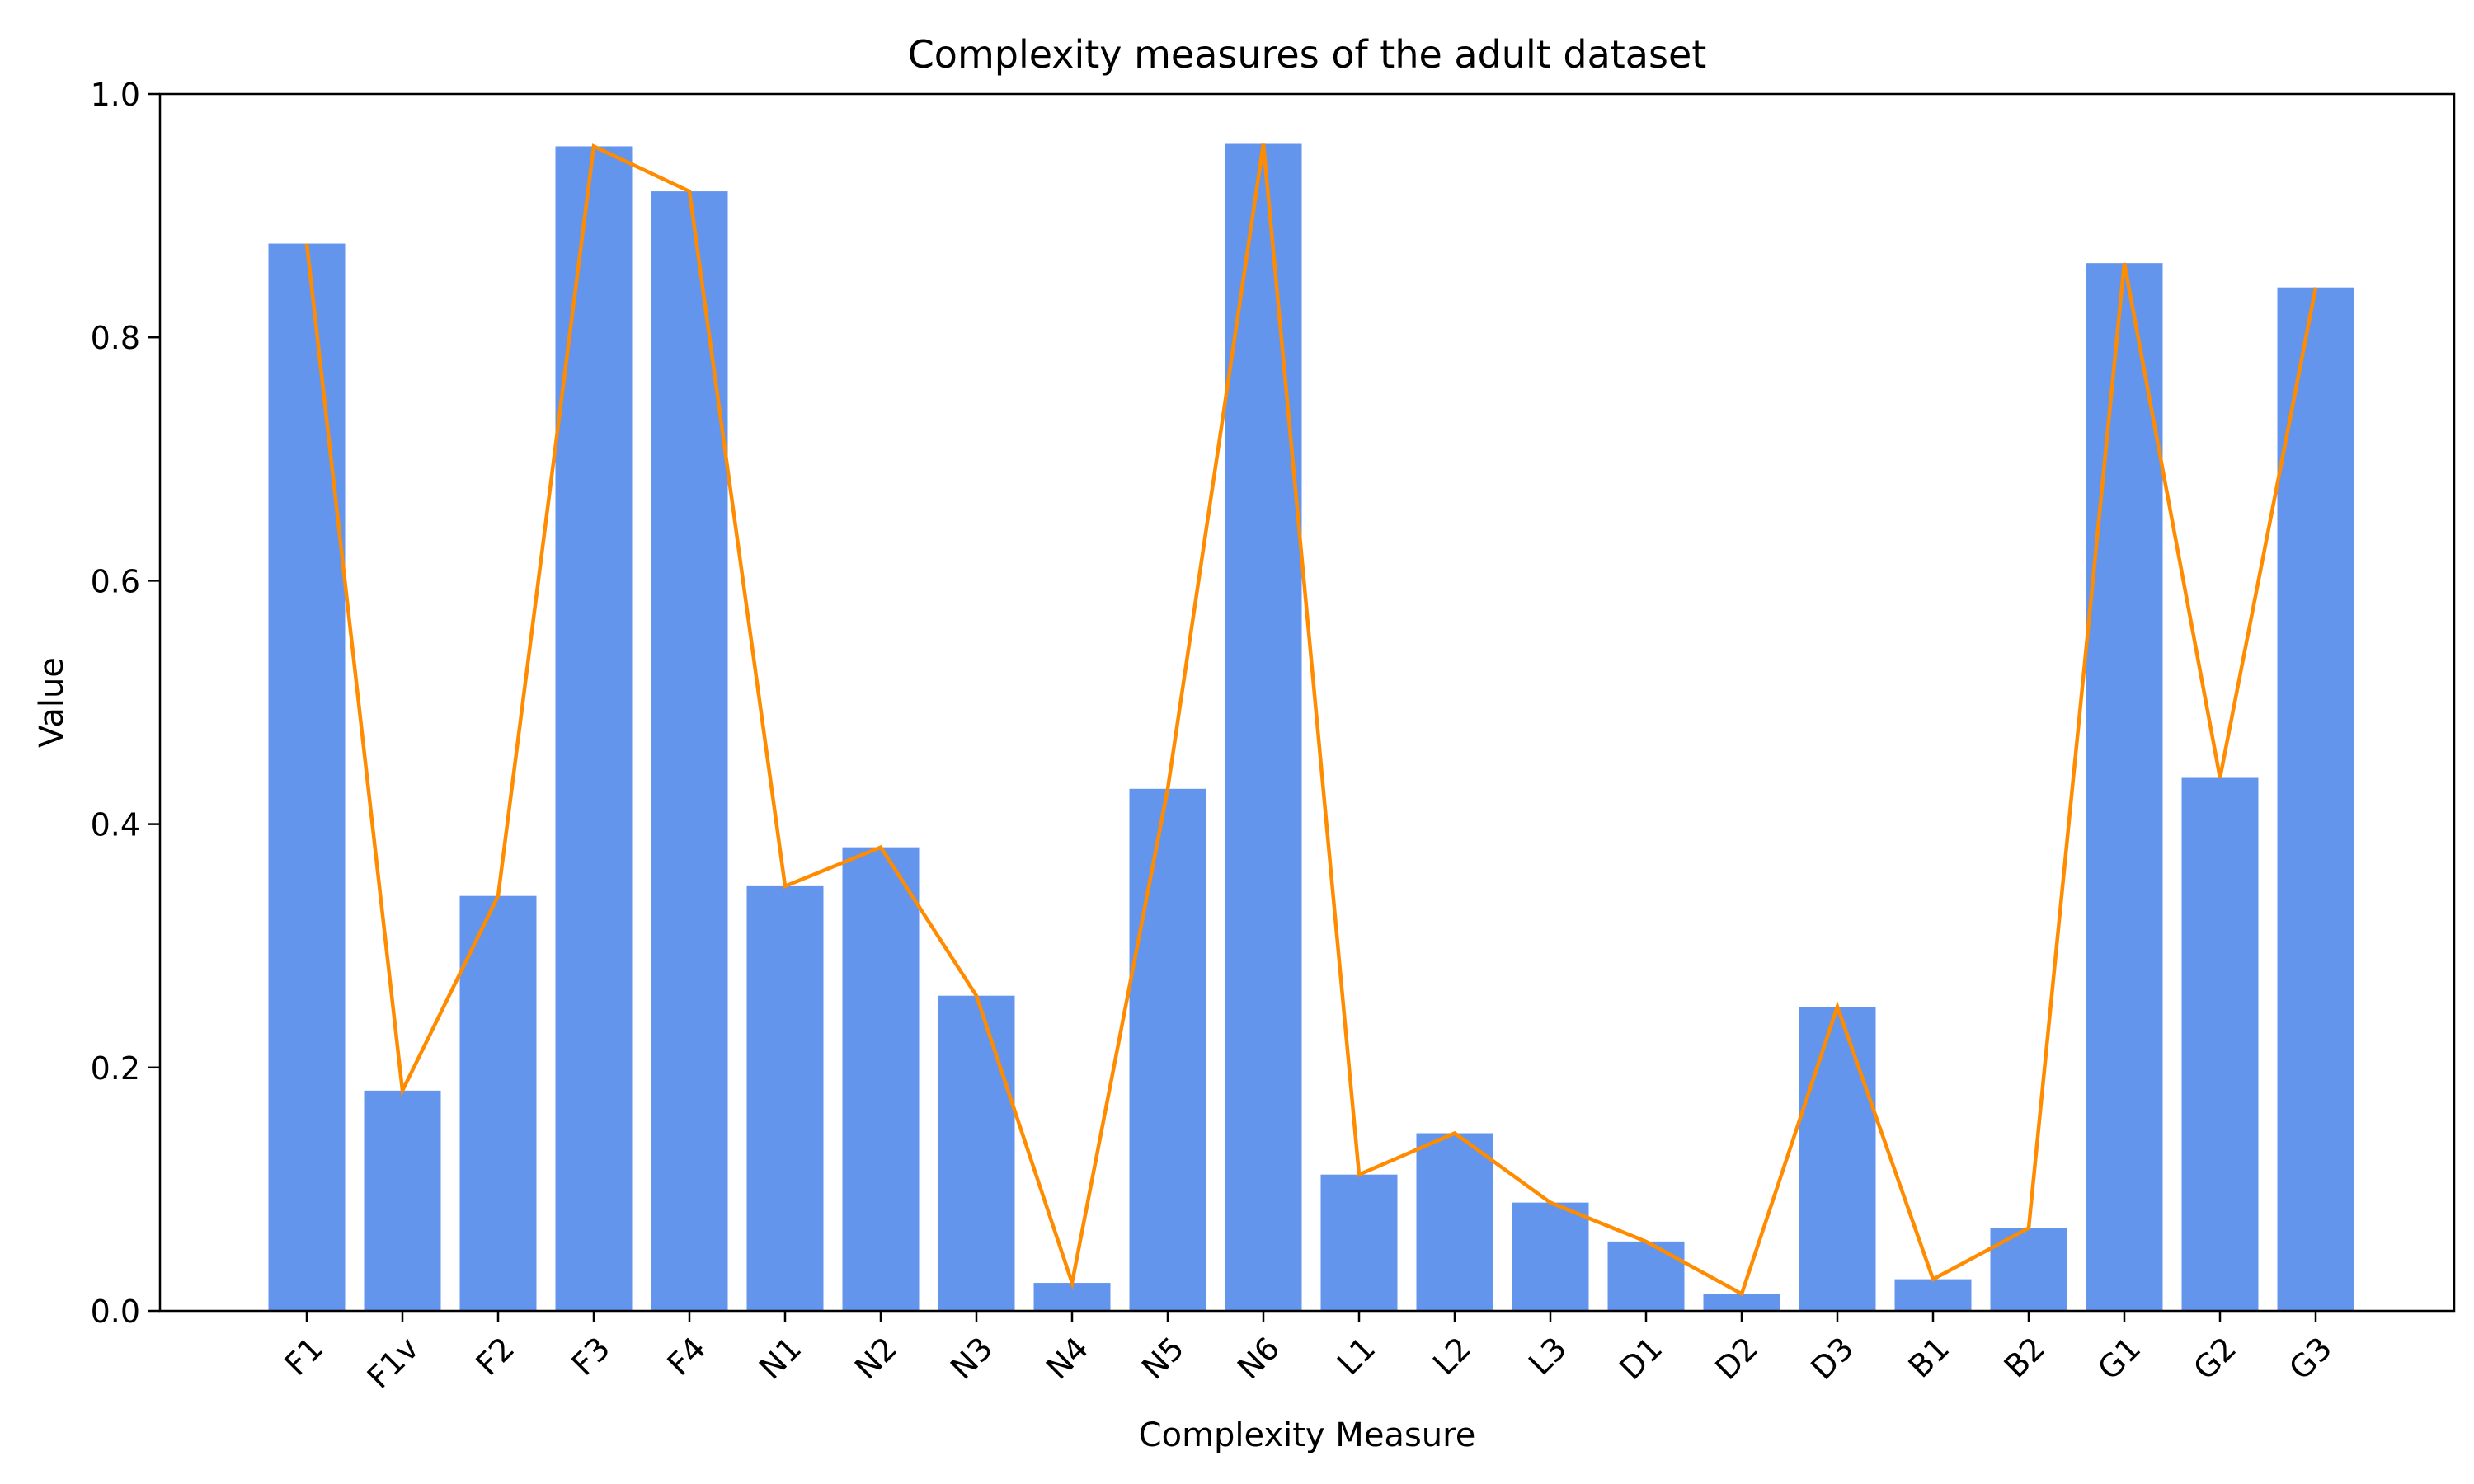 The height and width of the screenshot is (1484, 2474). What do you see at coordinates (1933, 1295) in the screenshot?
I see `bar-B1` at bounding box center [1933, 1295].